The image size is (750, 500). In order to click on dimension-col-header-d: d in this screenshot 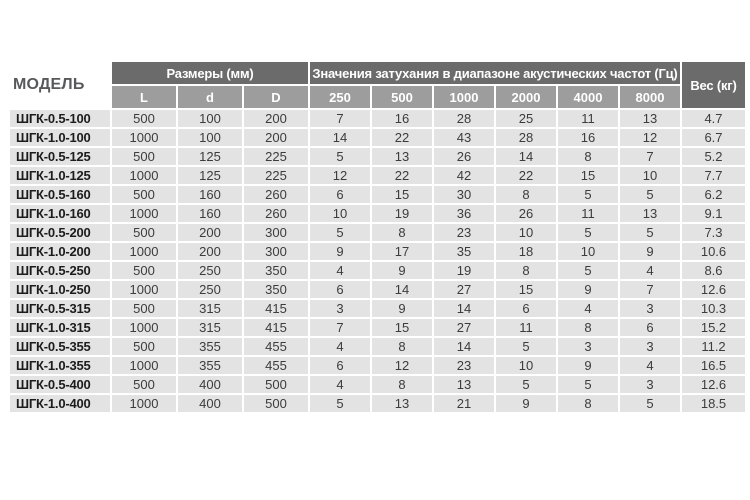, I will do `click(210, 97)`.